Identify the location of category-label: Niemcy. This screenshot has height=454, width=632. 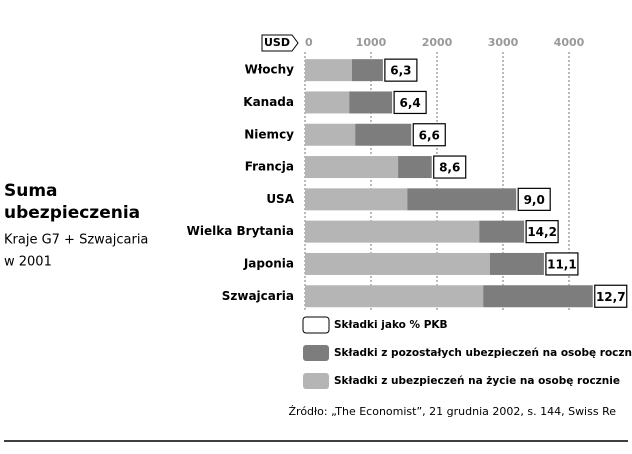
(269, 134).